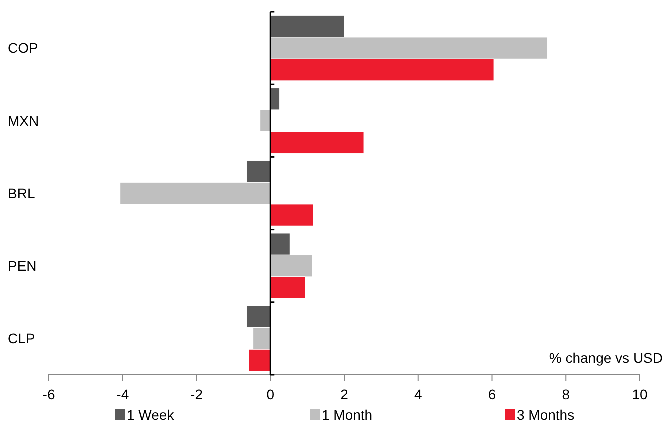  Describe the element at coordinates (24, 120) in the screenshot. I see `y-tick-label: MXN` at that location.